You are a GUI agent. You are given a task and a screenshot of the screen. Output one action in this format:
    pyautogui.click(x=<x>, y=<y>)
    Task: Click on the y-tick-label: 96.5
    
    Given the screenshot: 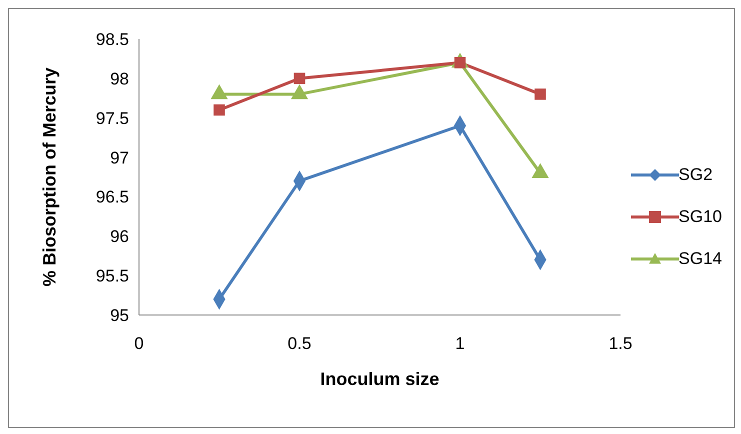 What is the action you would take?
    pyautogui.click(x=112, y=197)
    